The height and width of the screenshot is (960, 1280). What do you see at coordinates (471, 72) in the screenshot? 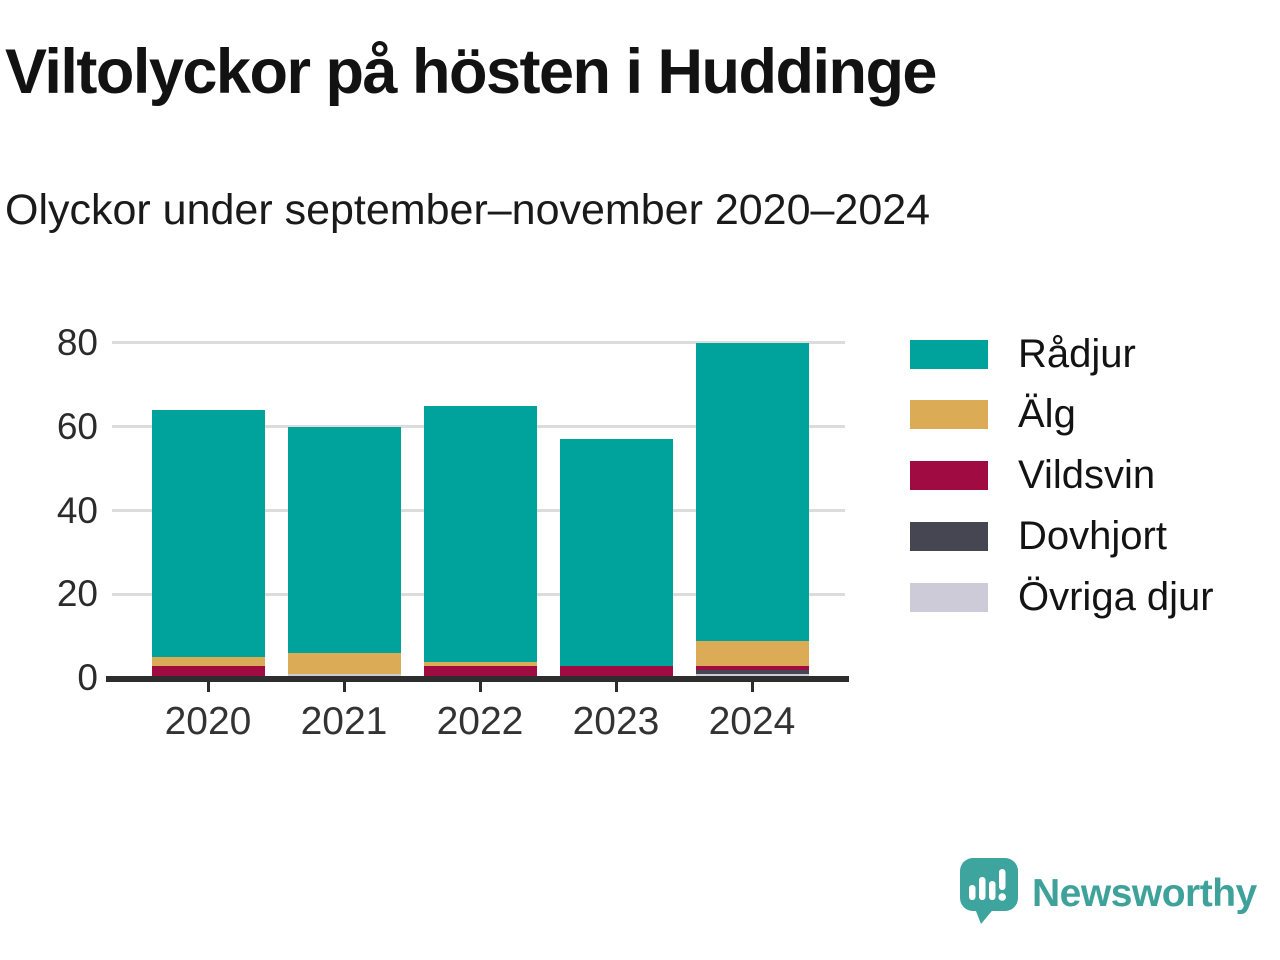
I see `chart-title: Viltolyckor på hösten i Huddinge` at bounding box center [471, 72].